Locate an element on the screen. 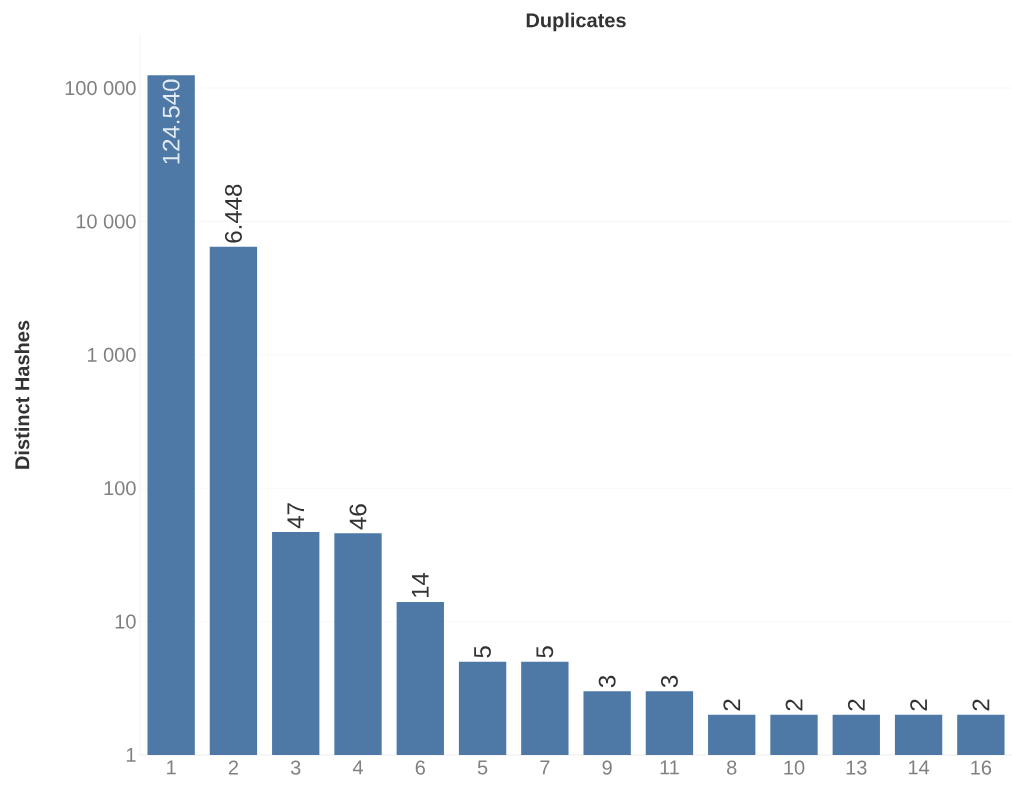 The image size is (1012, 792). data-label: 14 is located at coordinates (420, 585).